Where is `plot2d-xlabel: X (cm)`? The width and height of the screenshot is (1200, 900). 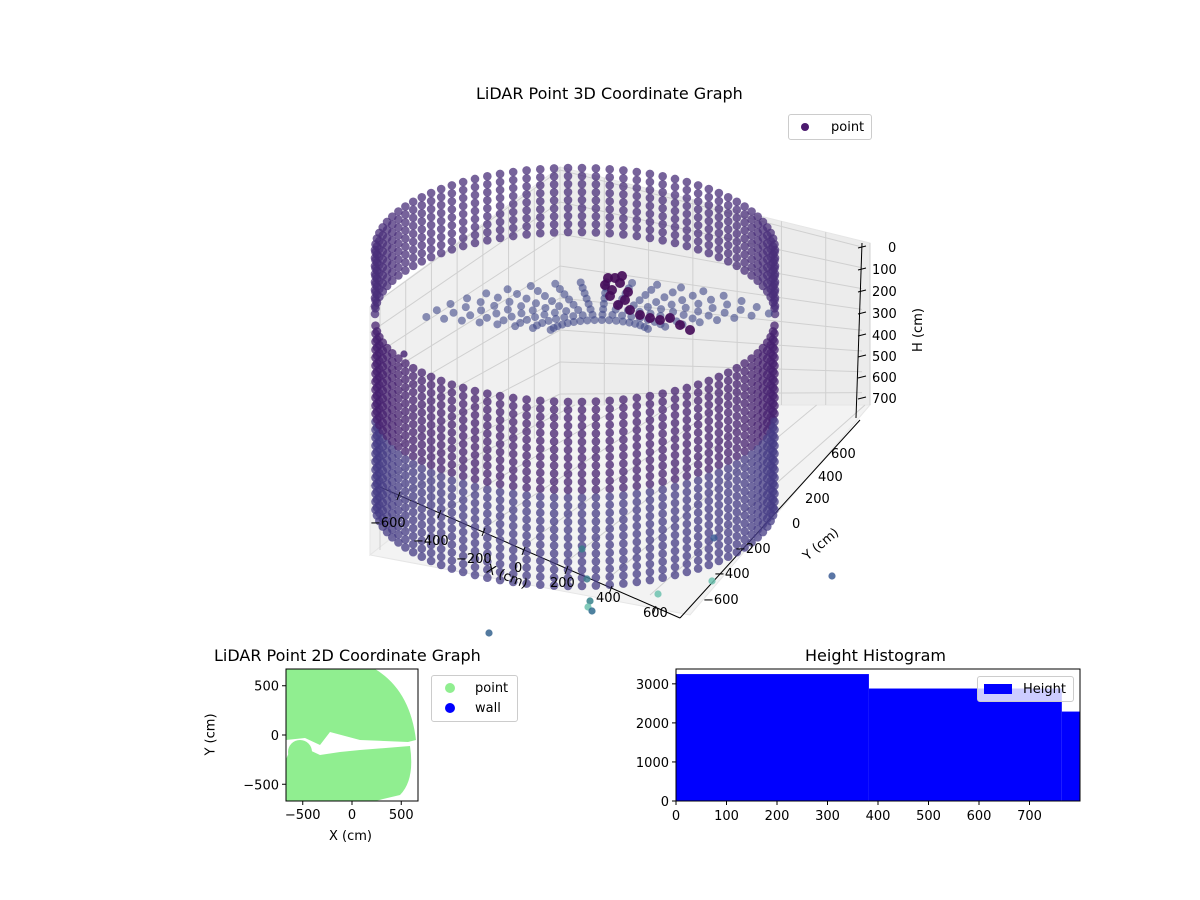
plot2d-xlabel: X (cm) is located at coordinates (350, 836).